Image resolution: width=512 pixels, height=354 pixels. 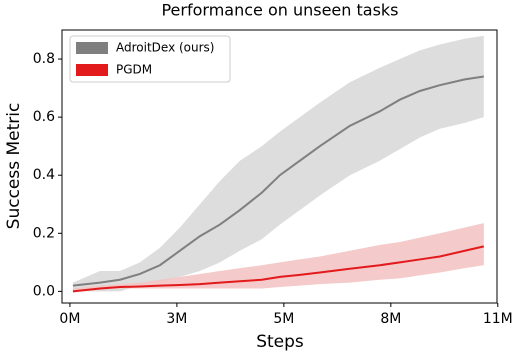 What do you see at coordinates (280, 342) in the screenshot?
I see `x-axis-label: Steps` at bounding box center [280, 342].